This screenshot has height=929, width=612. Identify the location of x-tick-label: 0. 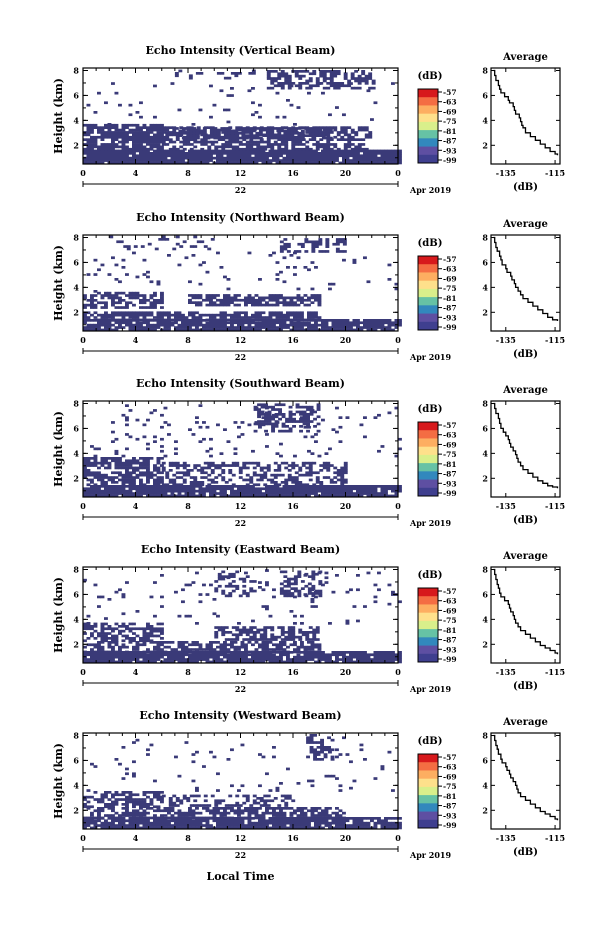
(398, 506).